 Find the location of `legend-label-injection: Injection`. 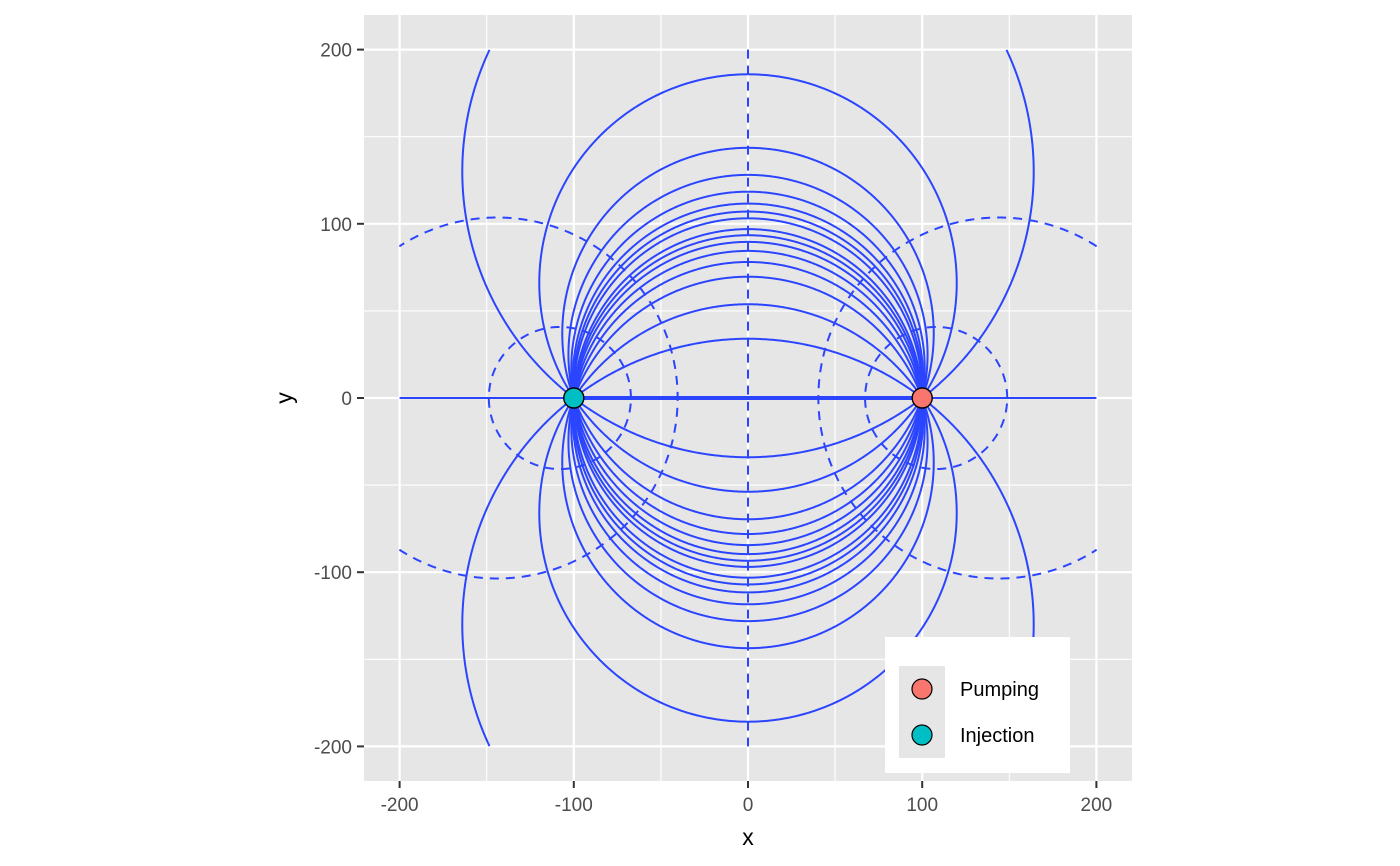

legend-label-injection: Injection is located at coordinates (997, 736).